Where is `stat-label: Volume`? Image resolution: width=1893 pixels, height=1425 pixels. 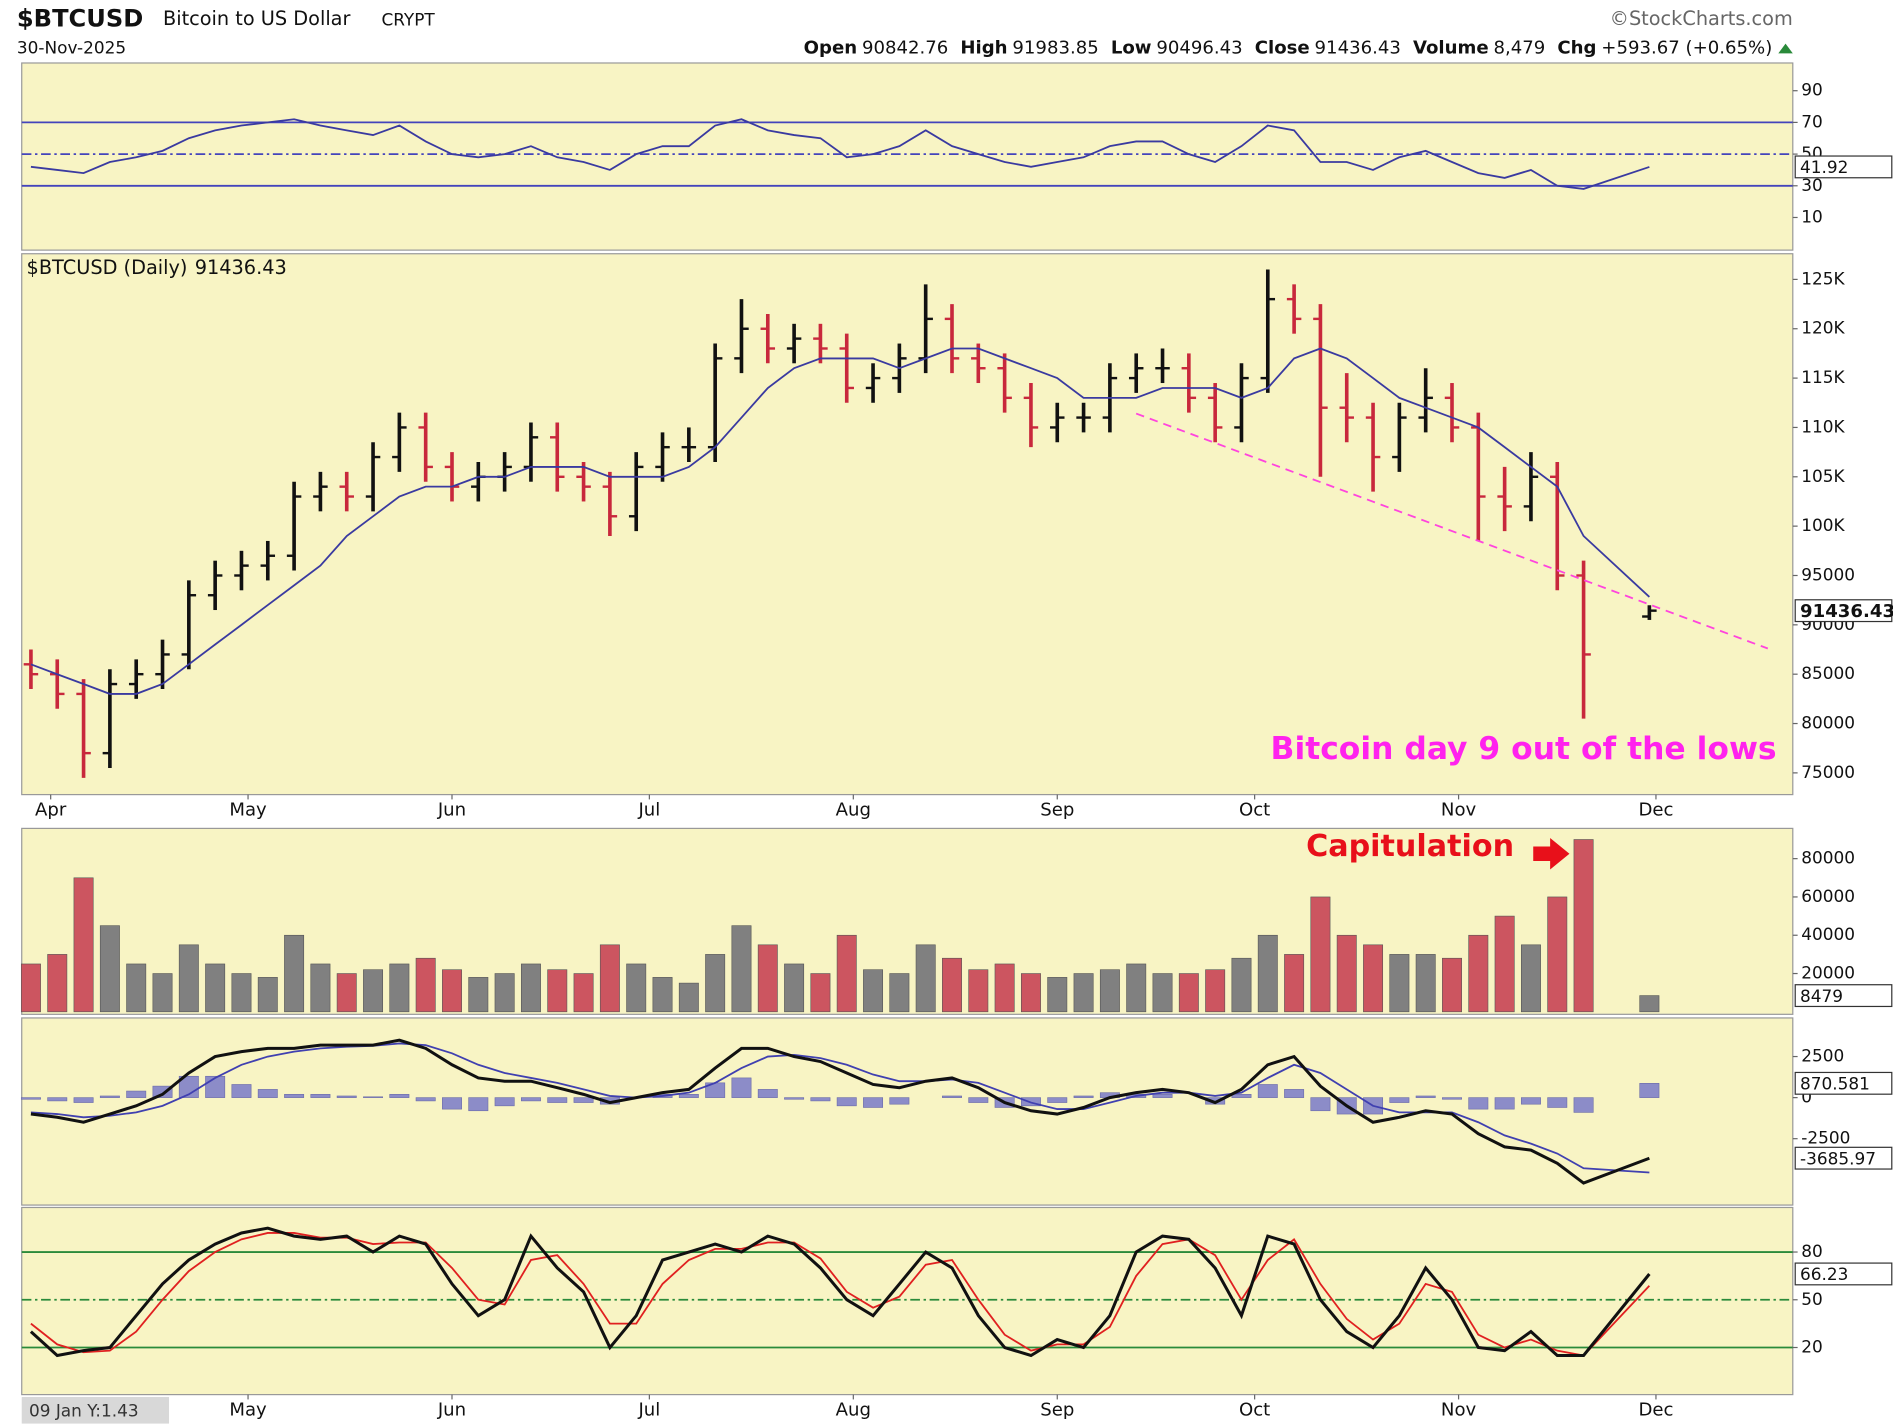
stat-label: Volume is located at coordinates (1451, 48).